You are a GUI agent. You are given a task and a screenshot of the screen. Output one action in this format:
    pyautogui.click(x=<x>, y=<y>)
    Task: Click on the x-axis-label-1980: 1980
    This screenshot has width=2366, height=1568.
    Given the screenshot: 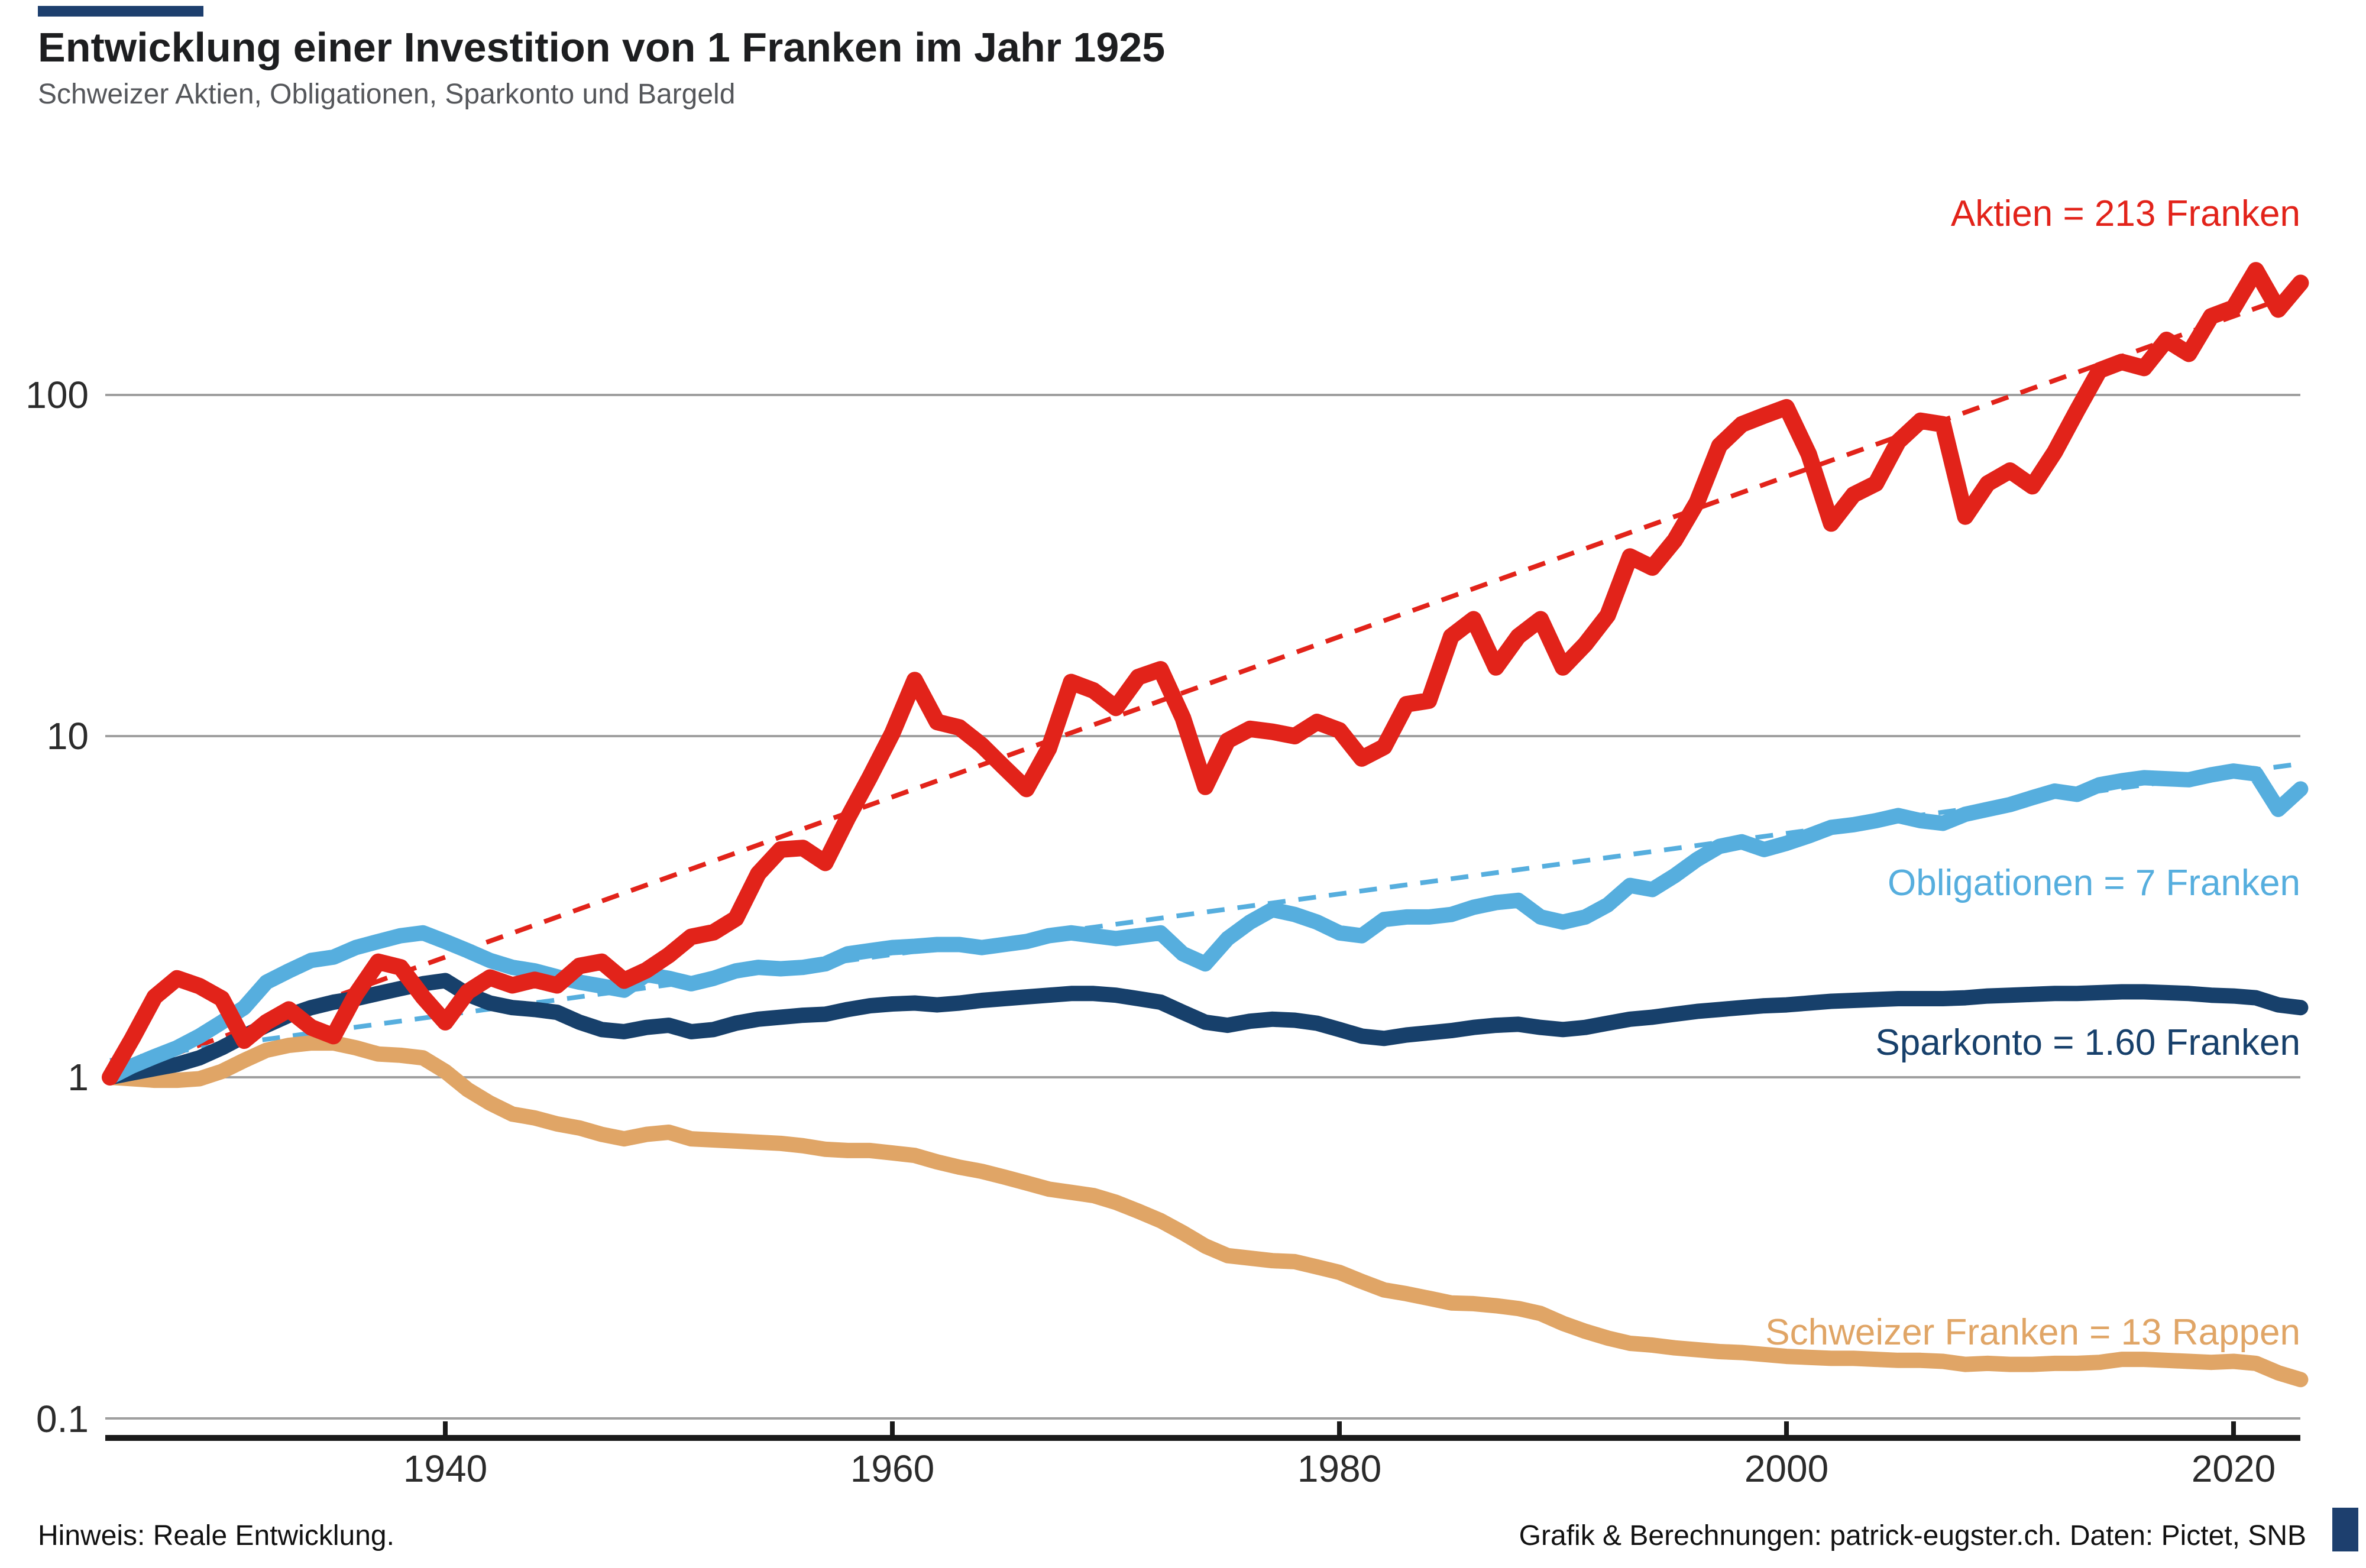 What is the action you would take?
    pyautogui.click(x=1340, y=1468)
    